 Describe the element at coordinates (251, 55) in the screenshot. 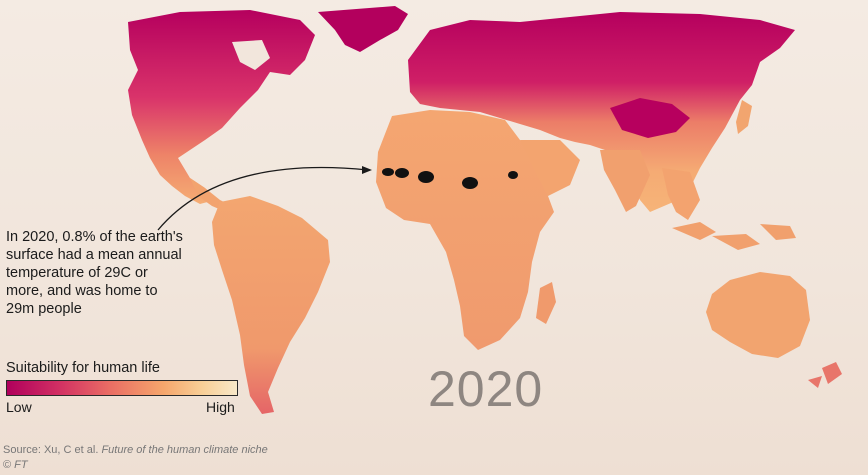

I see `hudson-bay-shape` at that location.